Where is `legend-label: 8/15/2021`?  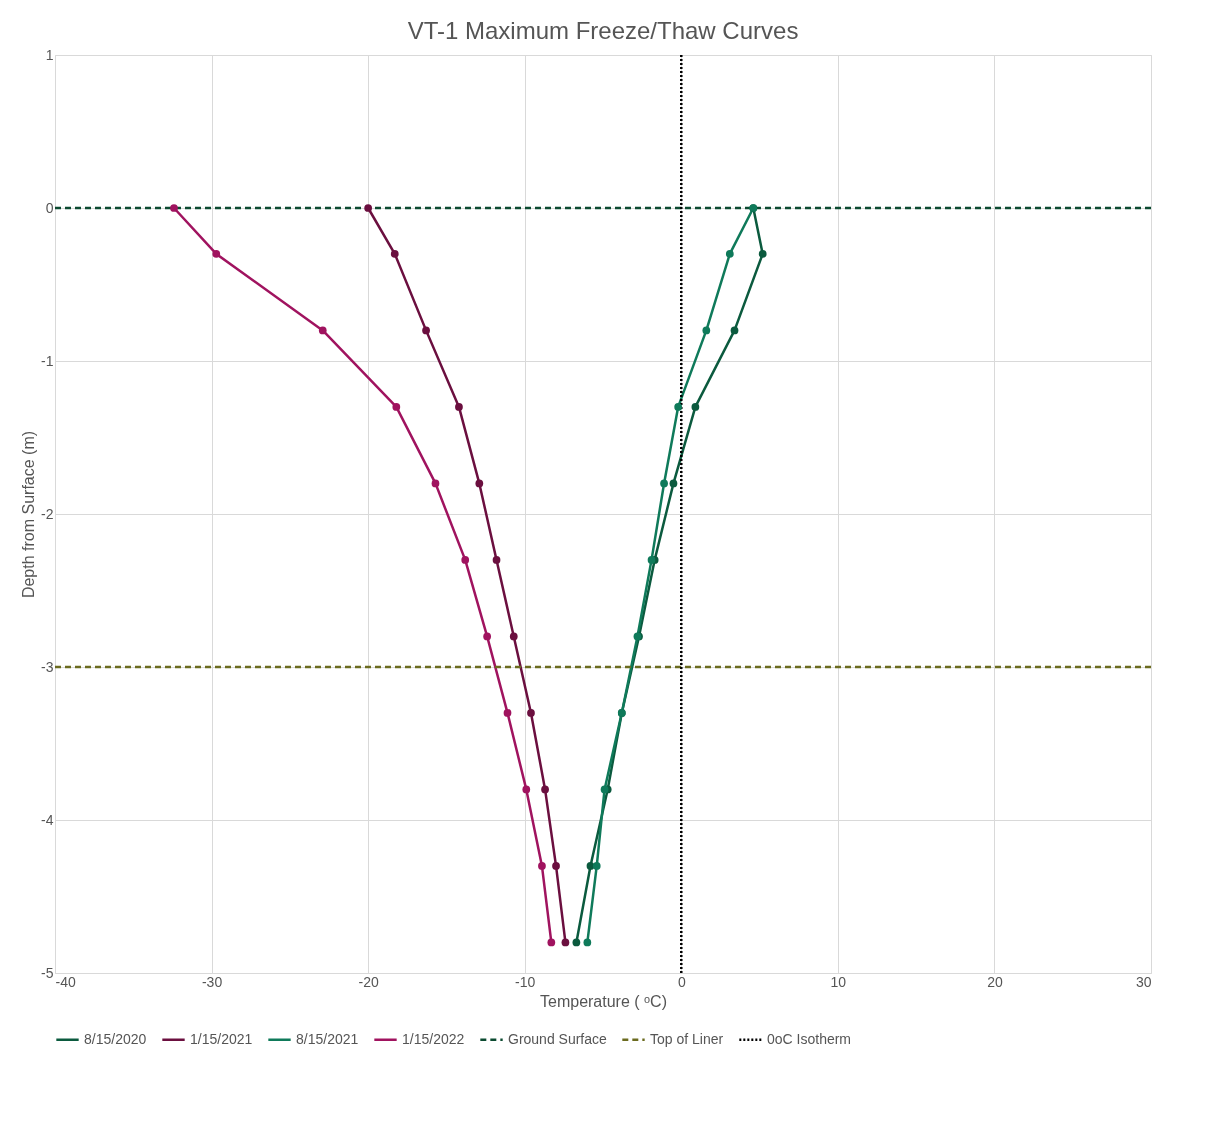 legend-label: 8/15/2021 is located at coordinates (327, 1038).